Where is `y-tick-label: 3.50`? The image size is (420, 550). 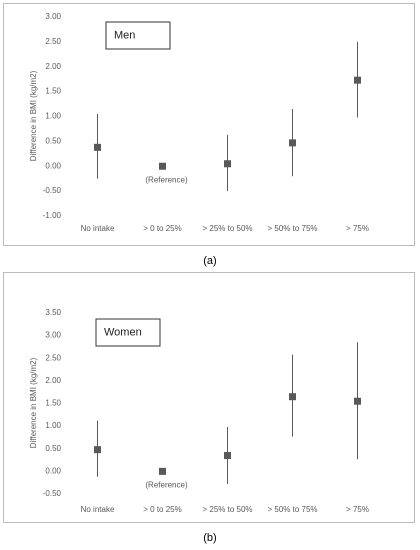 y-tick-label: 3.50 is located at coordinates (53, 312).